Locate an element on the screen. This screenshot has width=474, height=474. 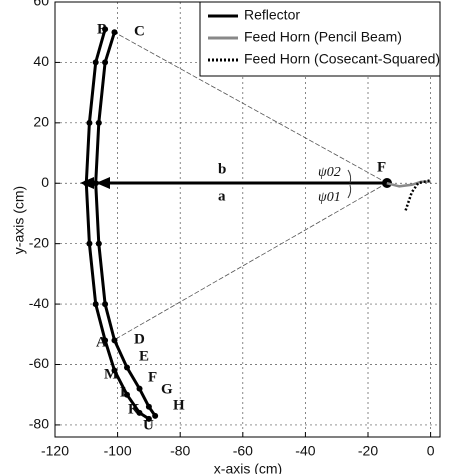
point-label: a is located at coordinates (222, 196).